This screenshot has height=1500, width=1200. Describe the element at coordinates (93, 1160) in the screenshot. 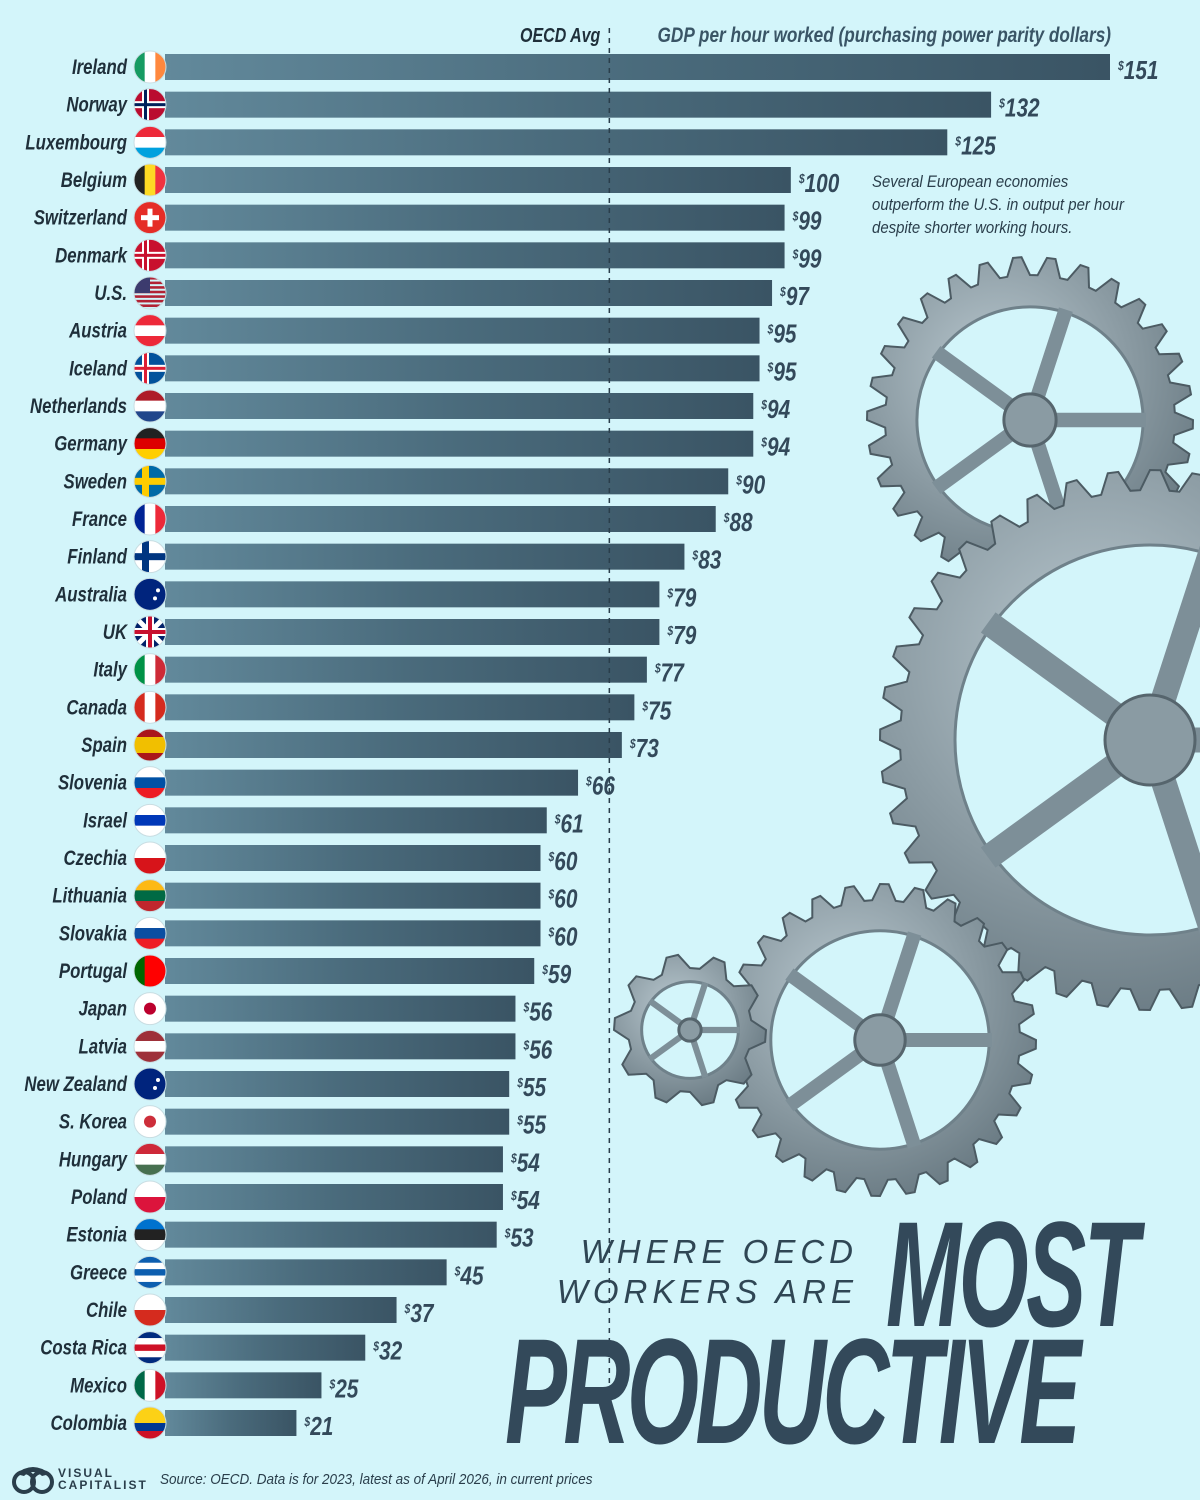

I see `category-label: Hungary` at that location.